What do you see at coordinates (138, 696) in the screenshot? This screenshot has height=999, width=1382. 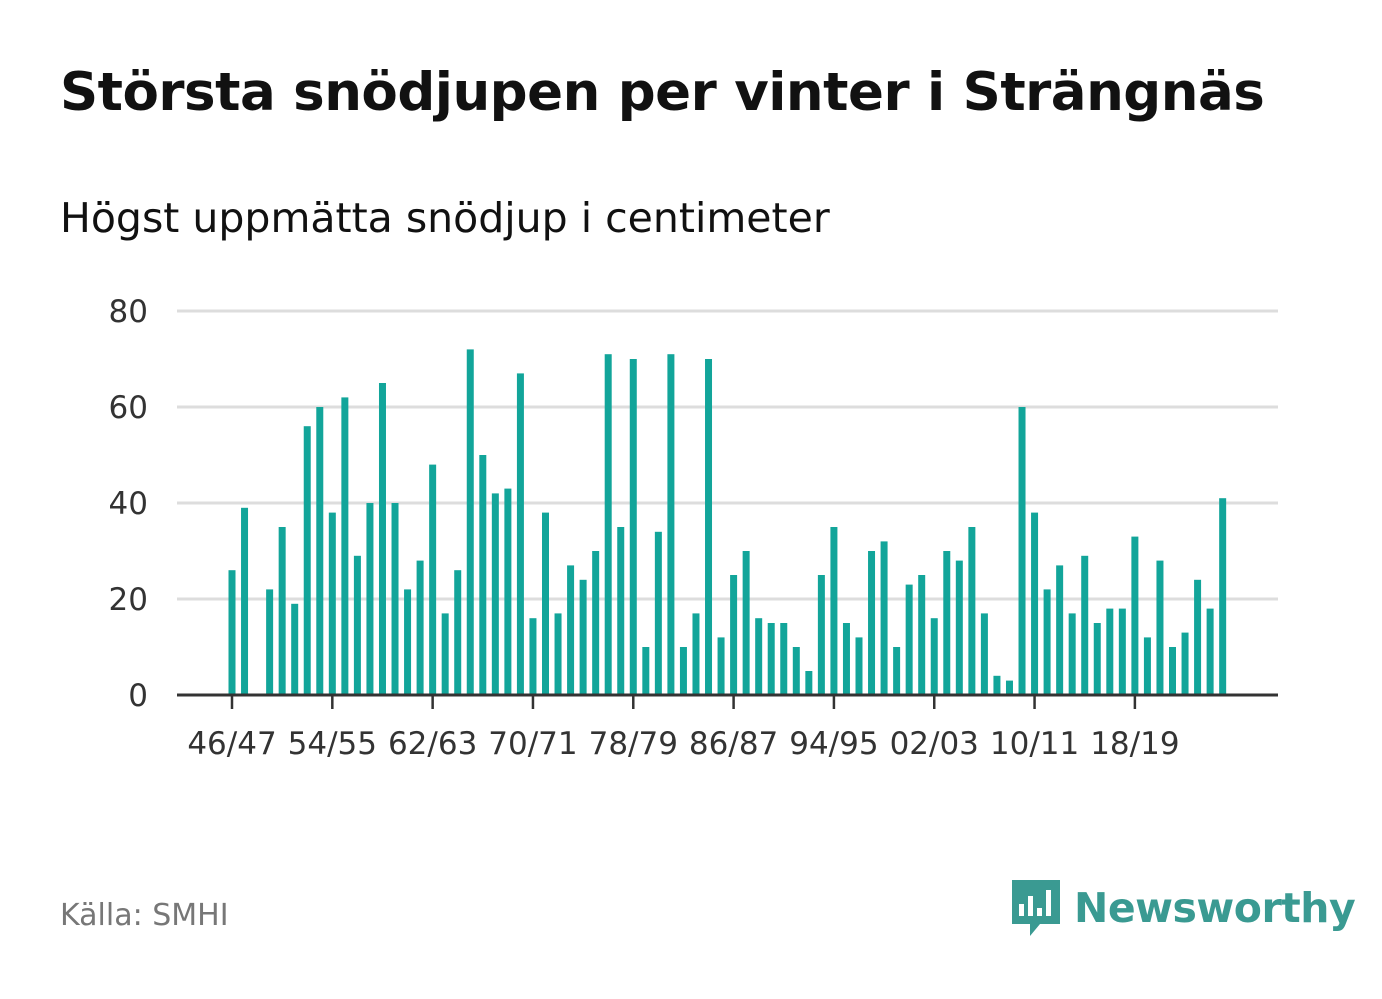 I see `y-tick-label: 0` at bounding box center [138, 696].